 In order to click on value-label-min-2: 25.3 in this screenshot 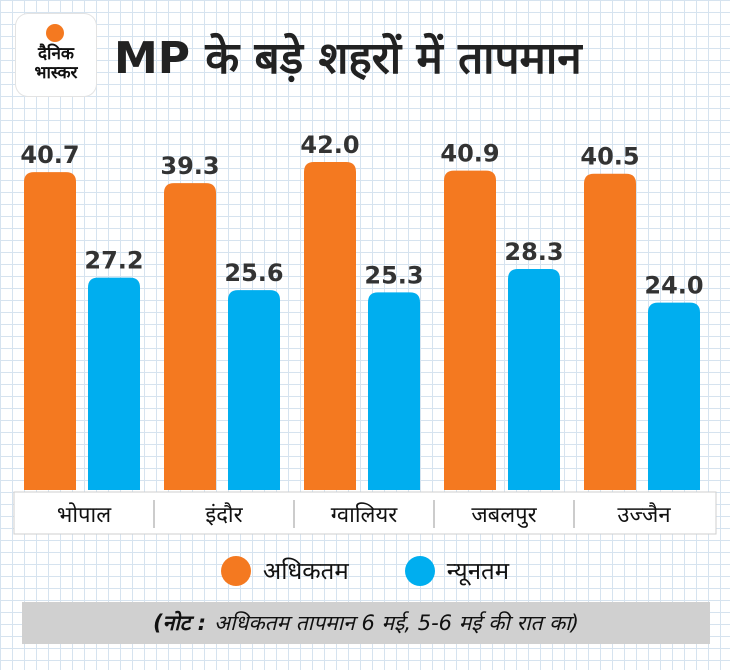, I will do `click(393, 275)`.